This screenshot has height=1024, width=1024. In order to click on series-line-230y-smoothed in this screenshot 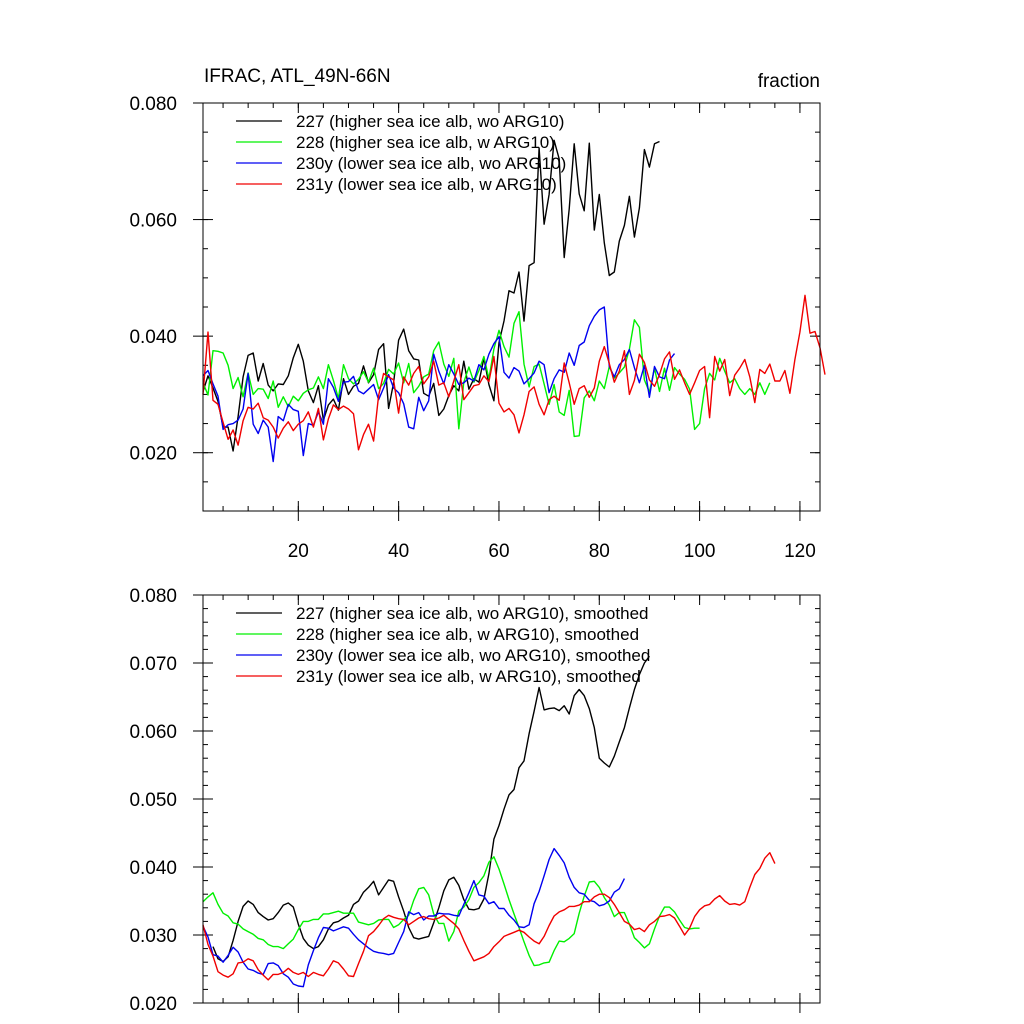, I will do `click(414, 917)`.